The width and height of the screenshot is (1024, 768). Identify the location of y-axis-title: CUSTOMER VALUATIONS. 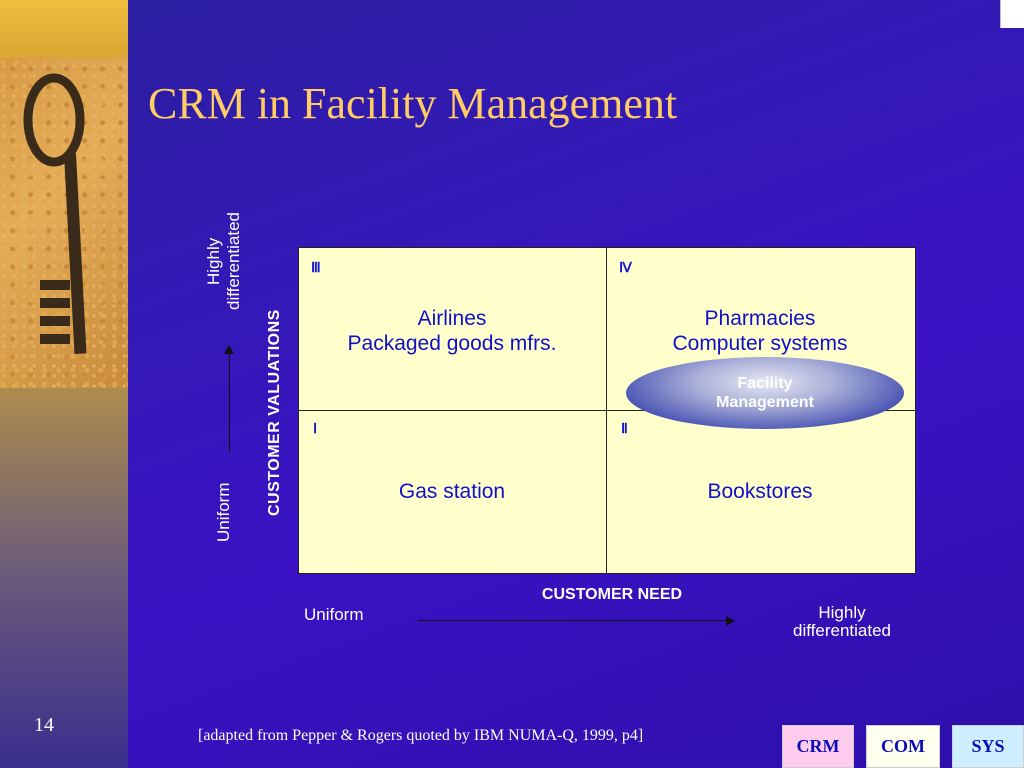
(274, 412).